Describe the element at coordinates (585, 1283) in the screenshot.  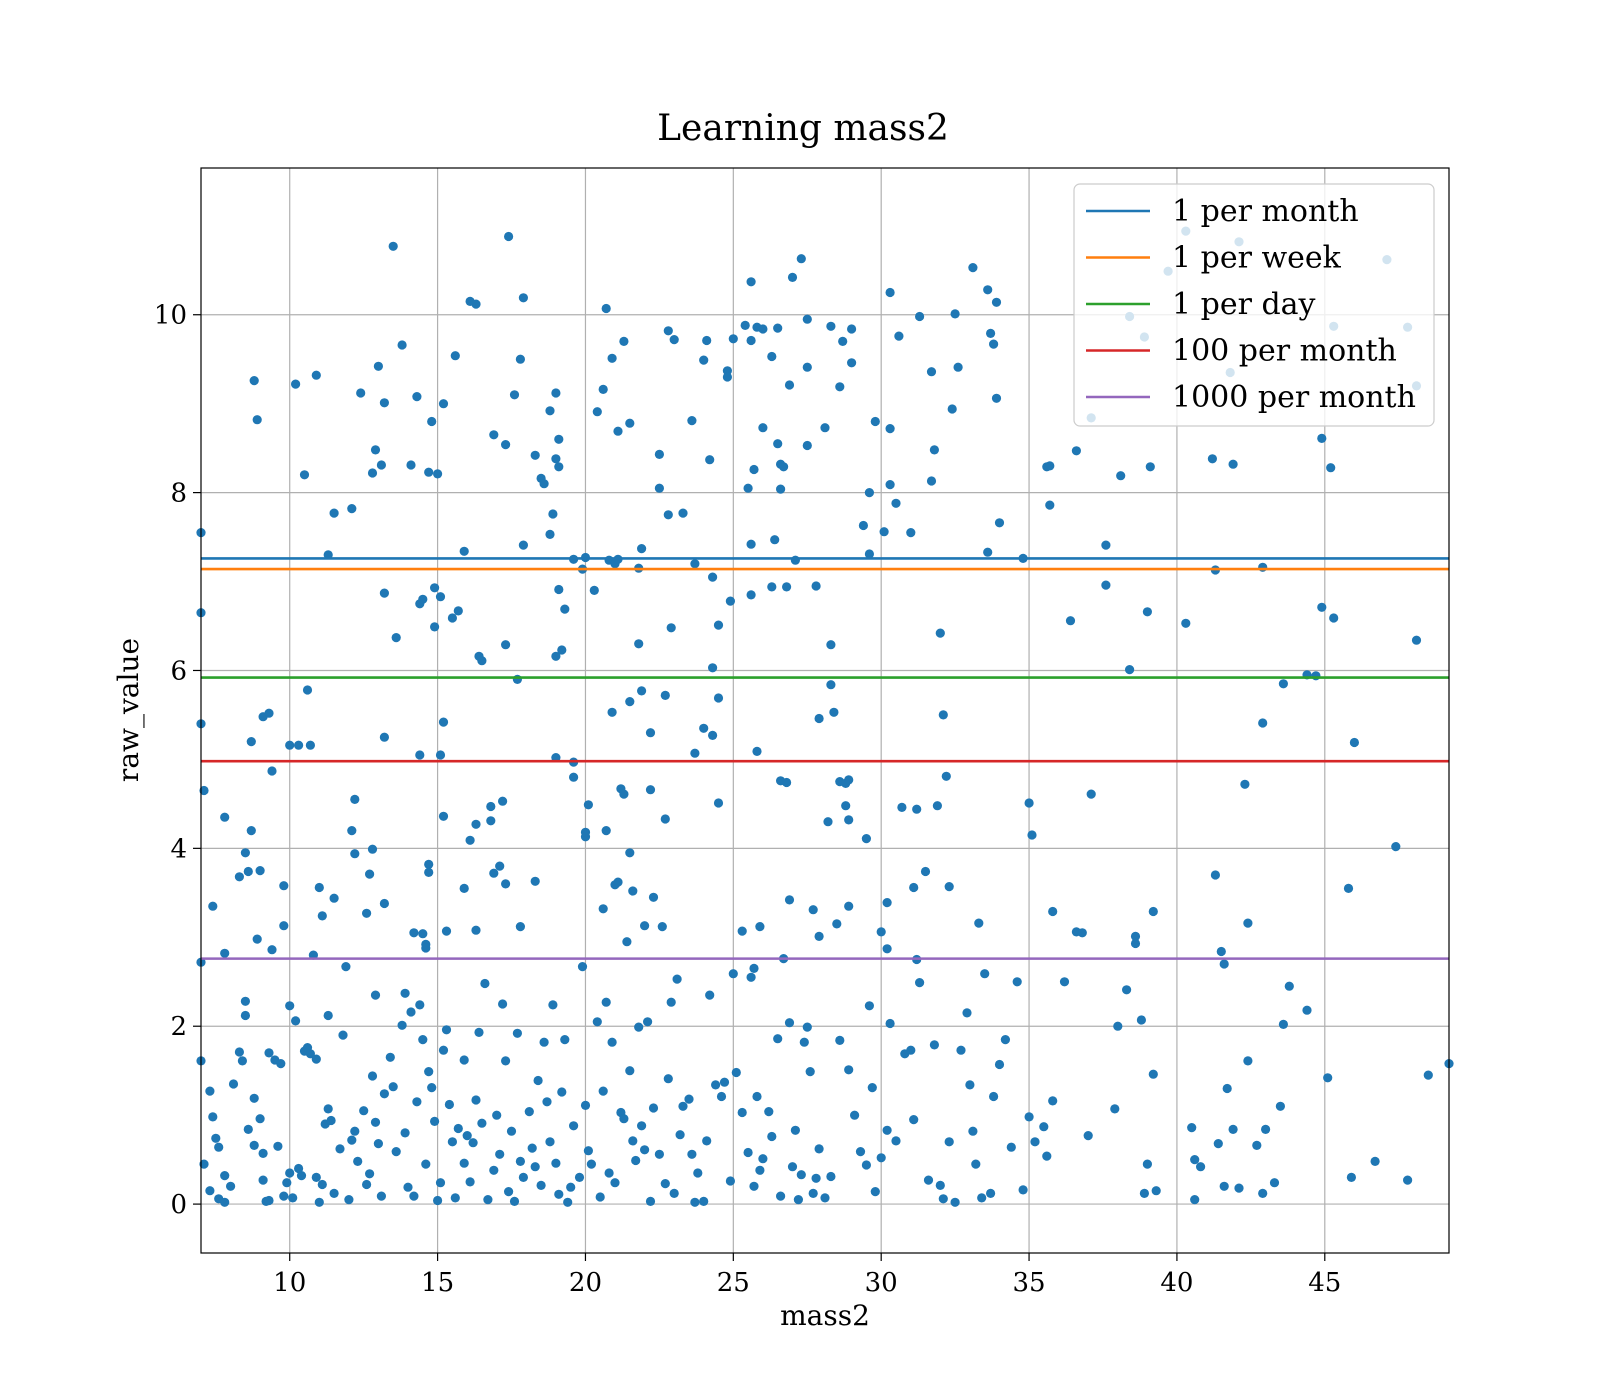
I see `x-tick-label: 20` at that location.